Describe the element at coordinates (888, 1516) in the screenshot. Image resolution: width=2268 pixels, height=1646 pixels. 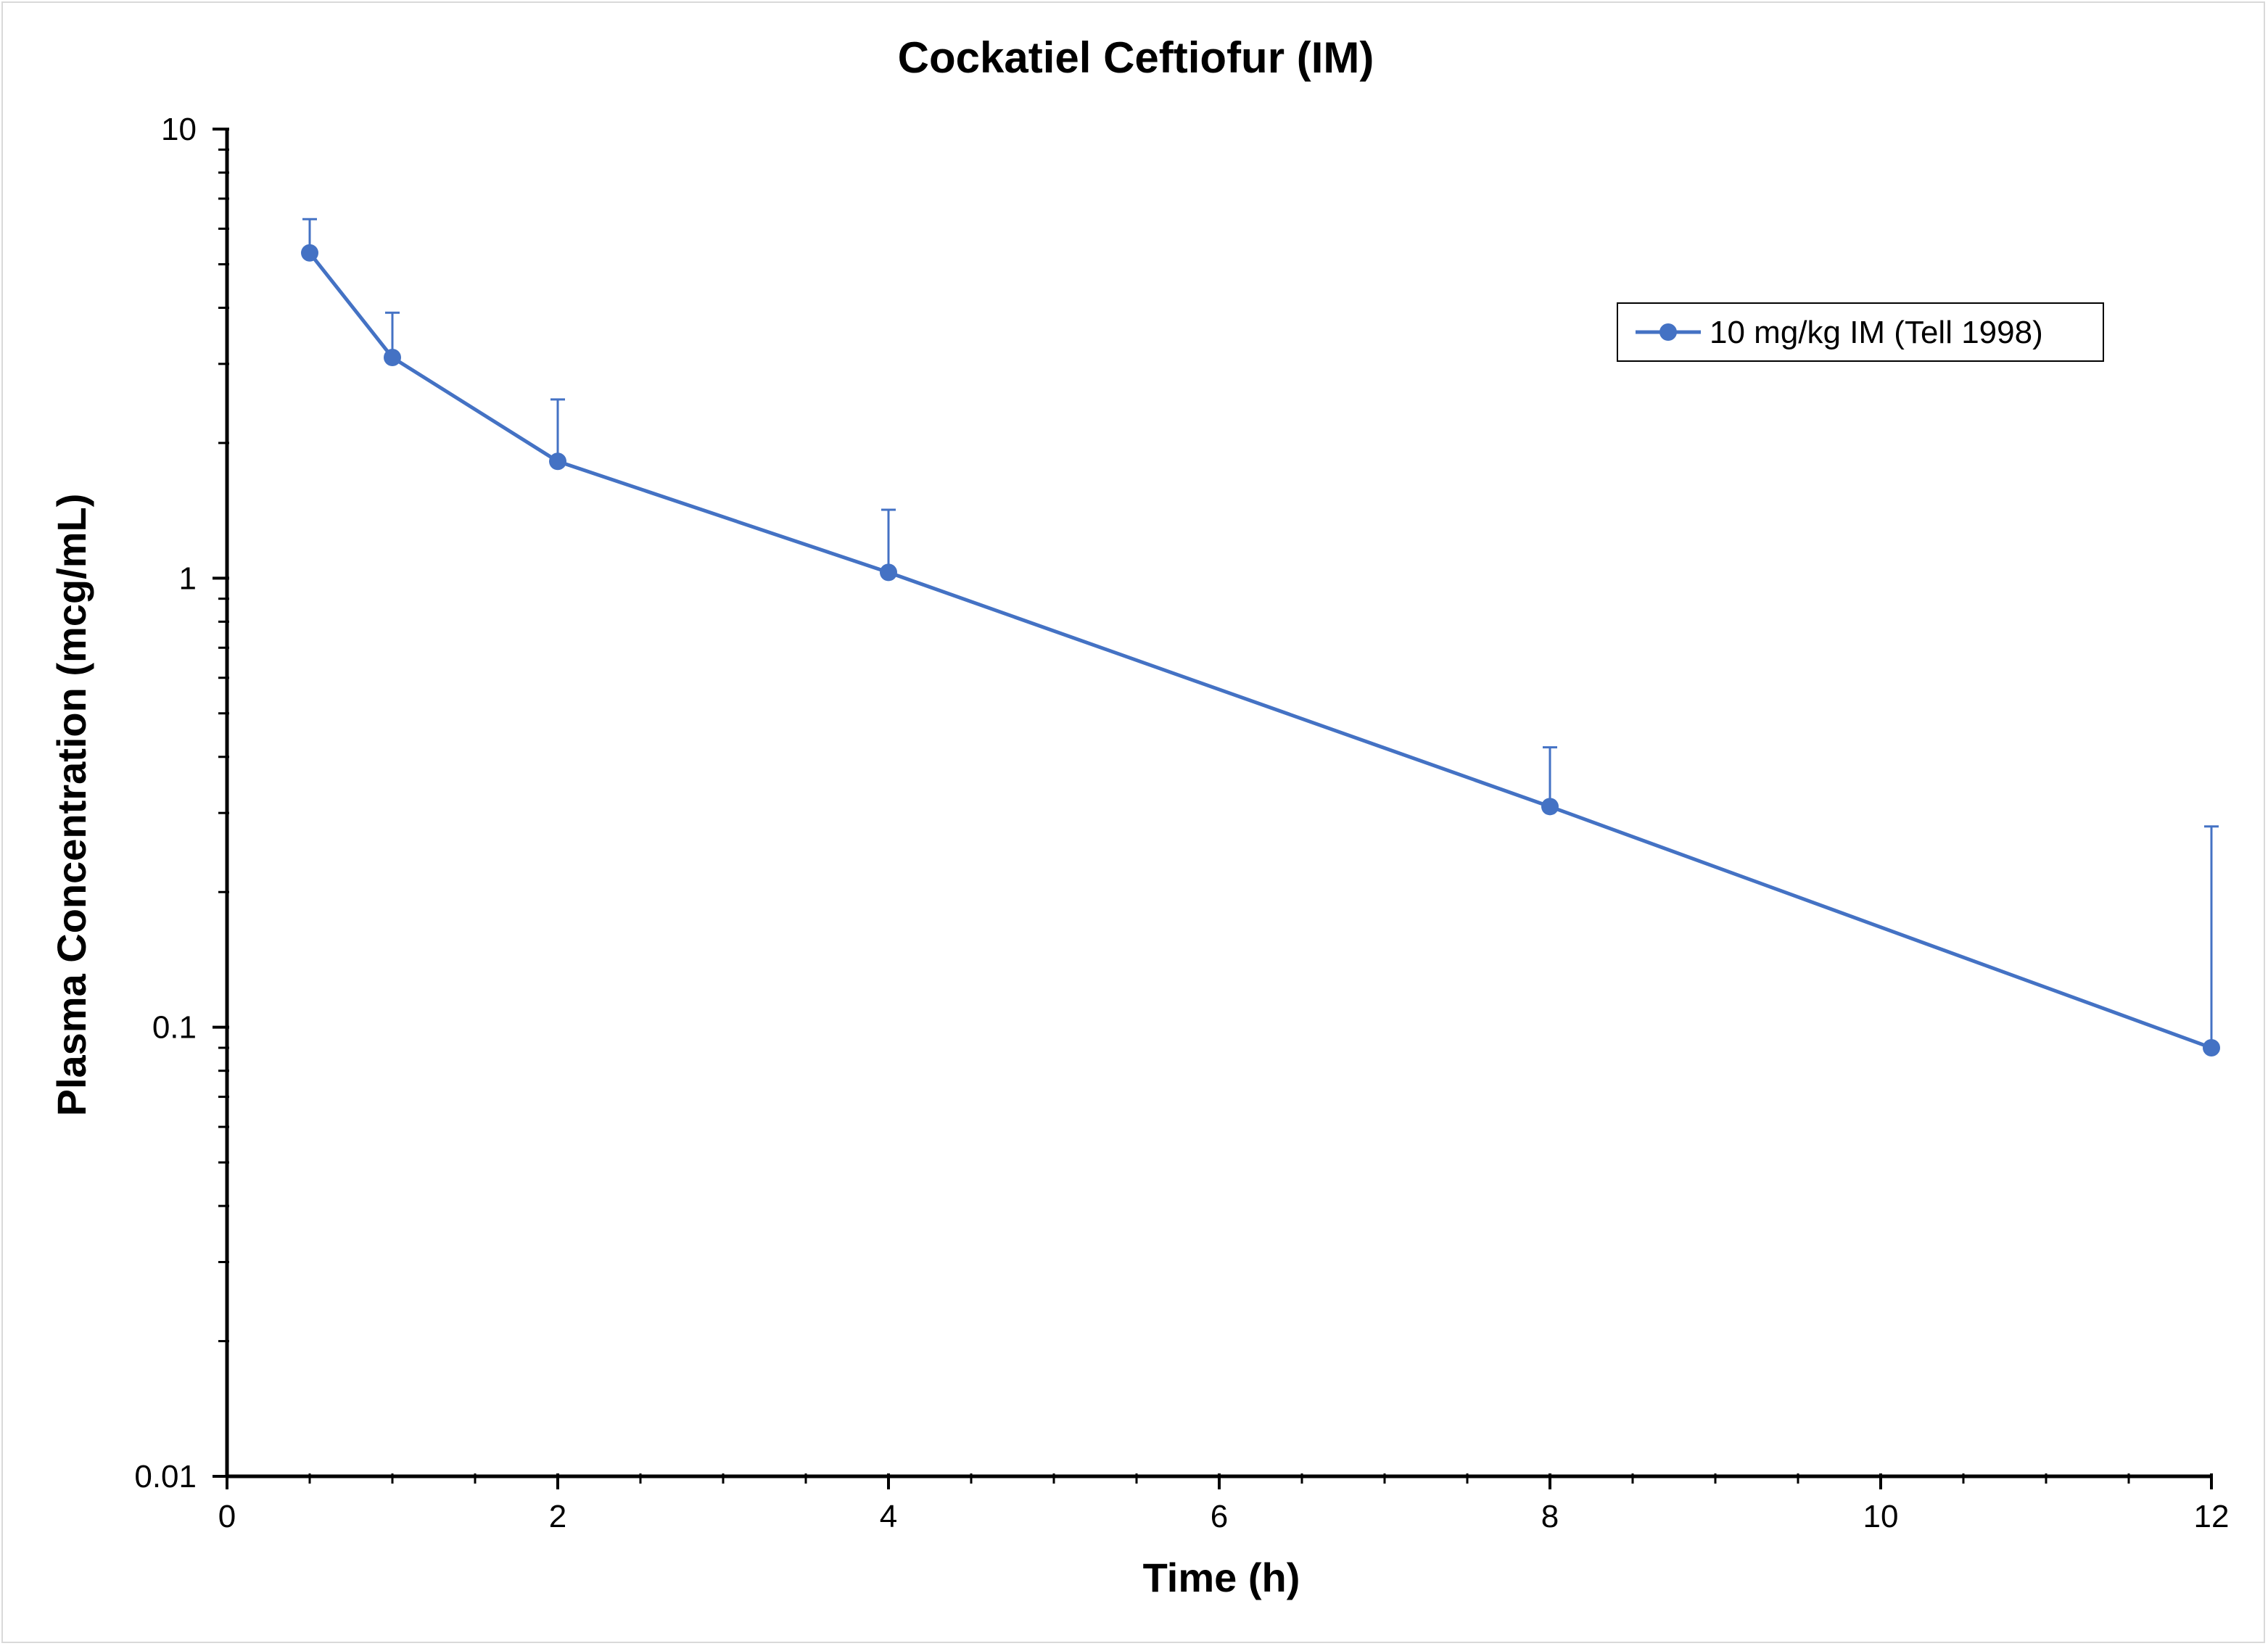
I see `x-tick-label: 4` at that location.